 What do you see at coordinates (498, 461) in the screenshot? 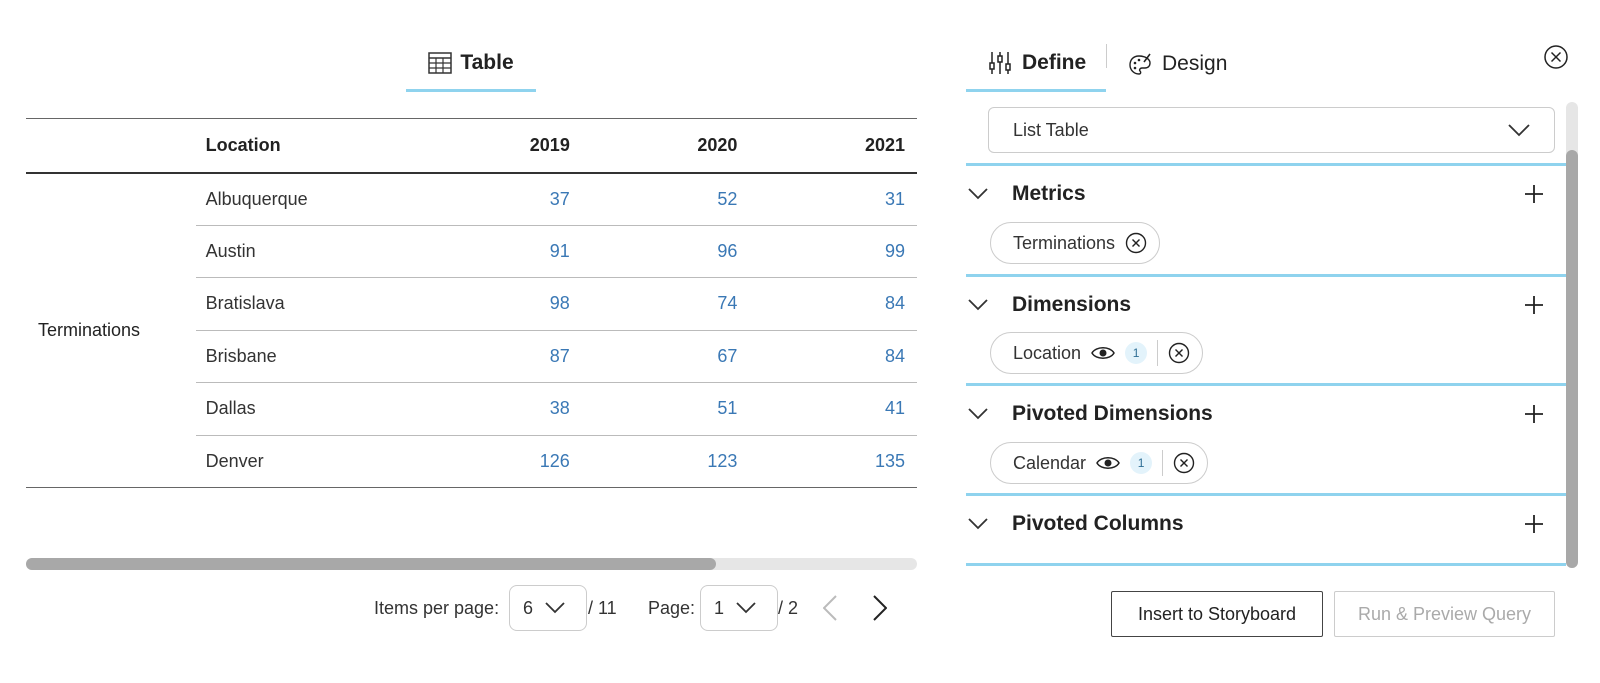
I see `table-cell-value: 126` at bounding box center [498, 461].